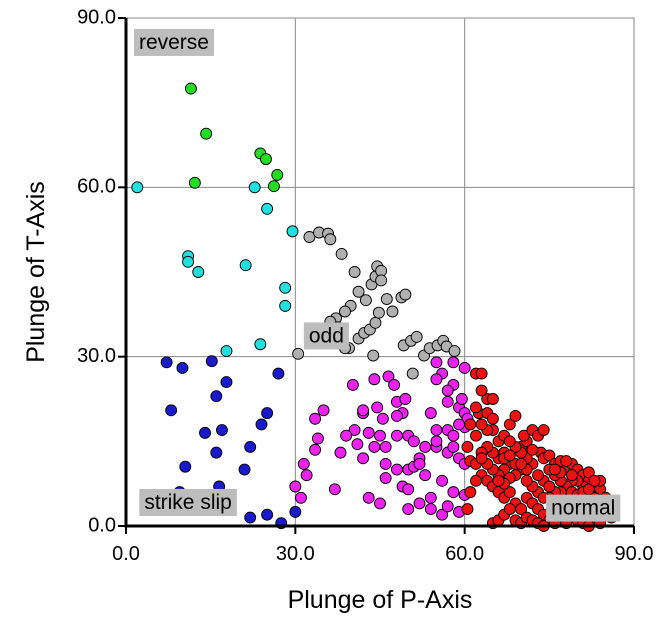 The image size is (662, 619). I want to click on y-tick-label: 90.0, so click(96, 17).